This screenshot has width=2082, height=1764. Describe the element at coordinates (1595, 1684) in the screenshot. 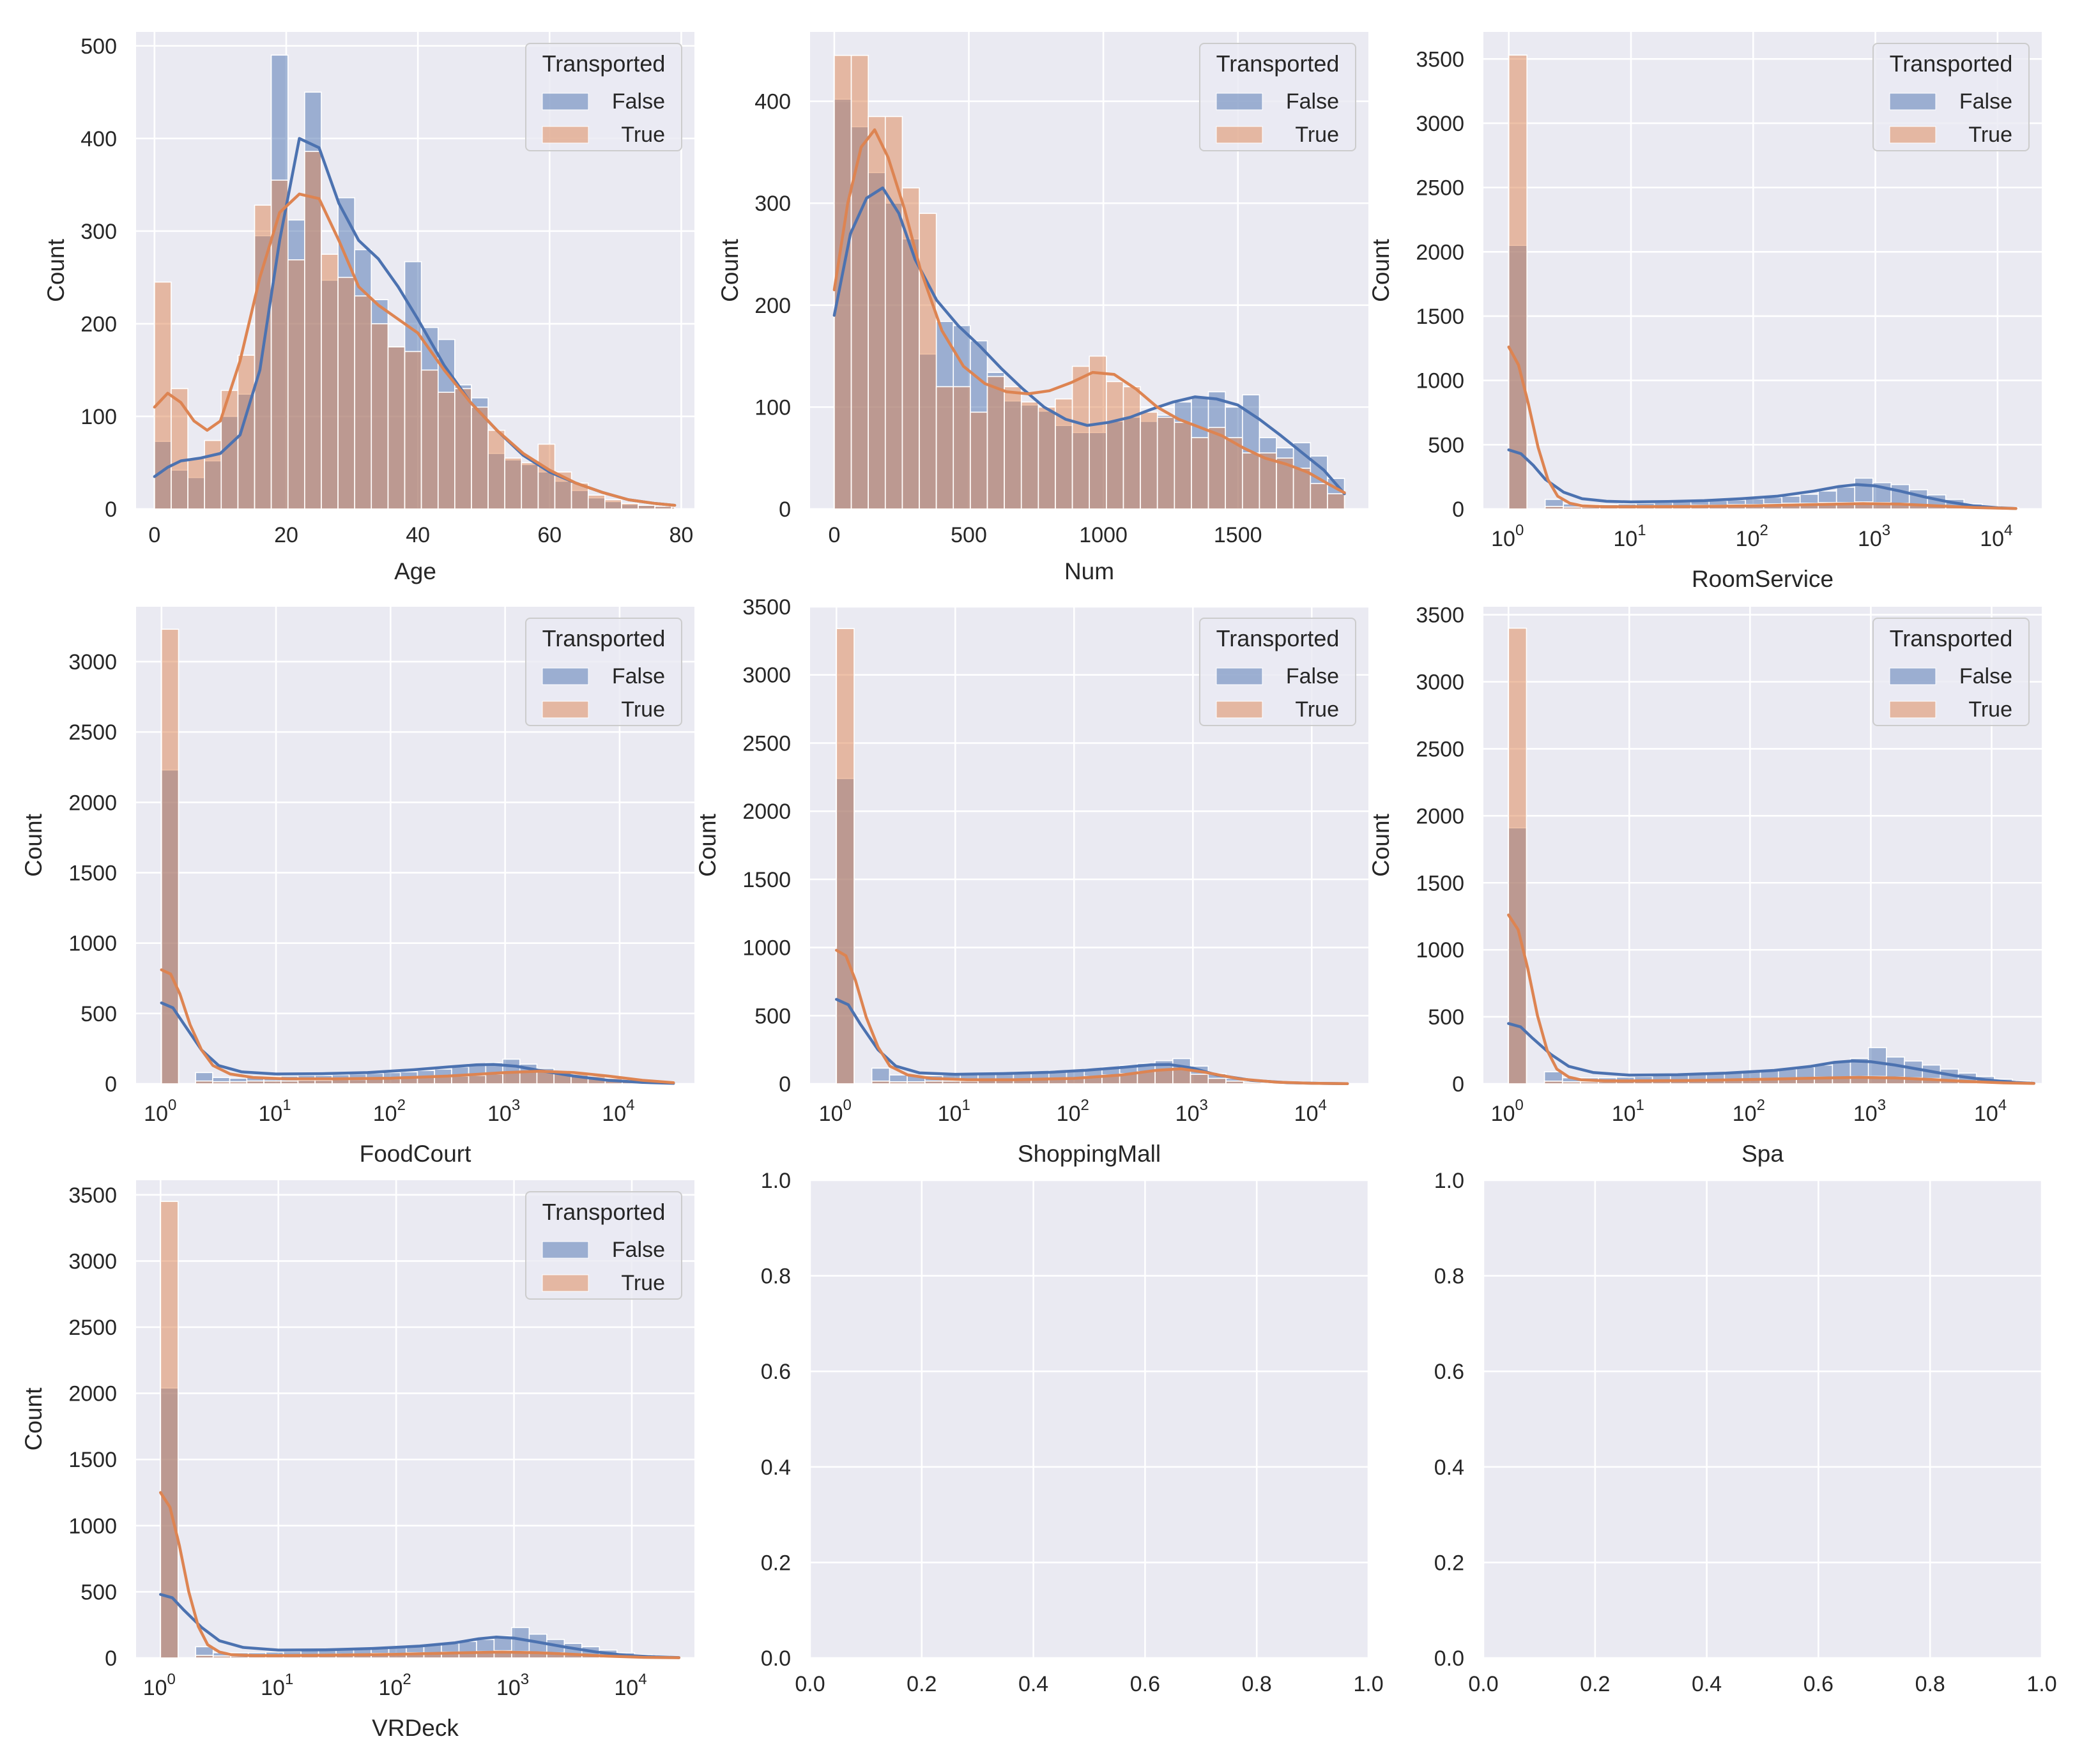

I see `x-tick-label: 0.2` at that location.